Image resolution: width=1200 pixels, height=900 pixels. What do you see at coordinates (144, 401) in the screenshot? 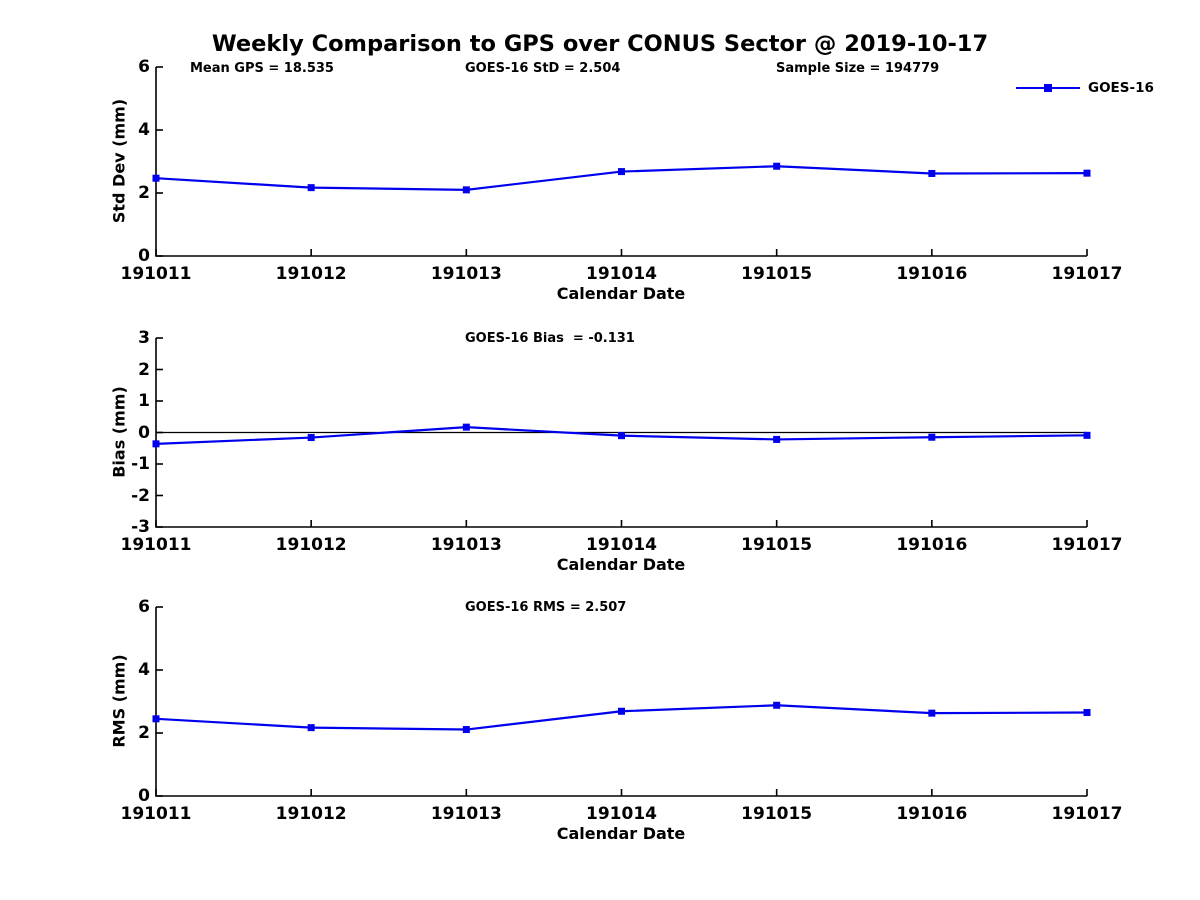
I see `bias-ytick-label: 1` at bounding box center [144, 401].